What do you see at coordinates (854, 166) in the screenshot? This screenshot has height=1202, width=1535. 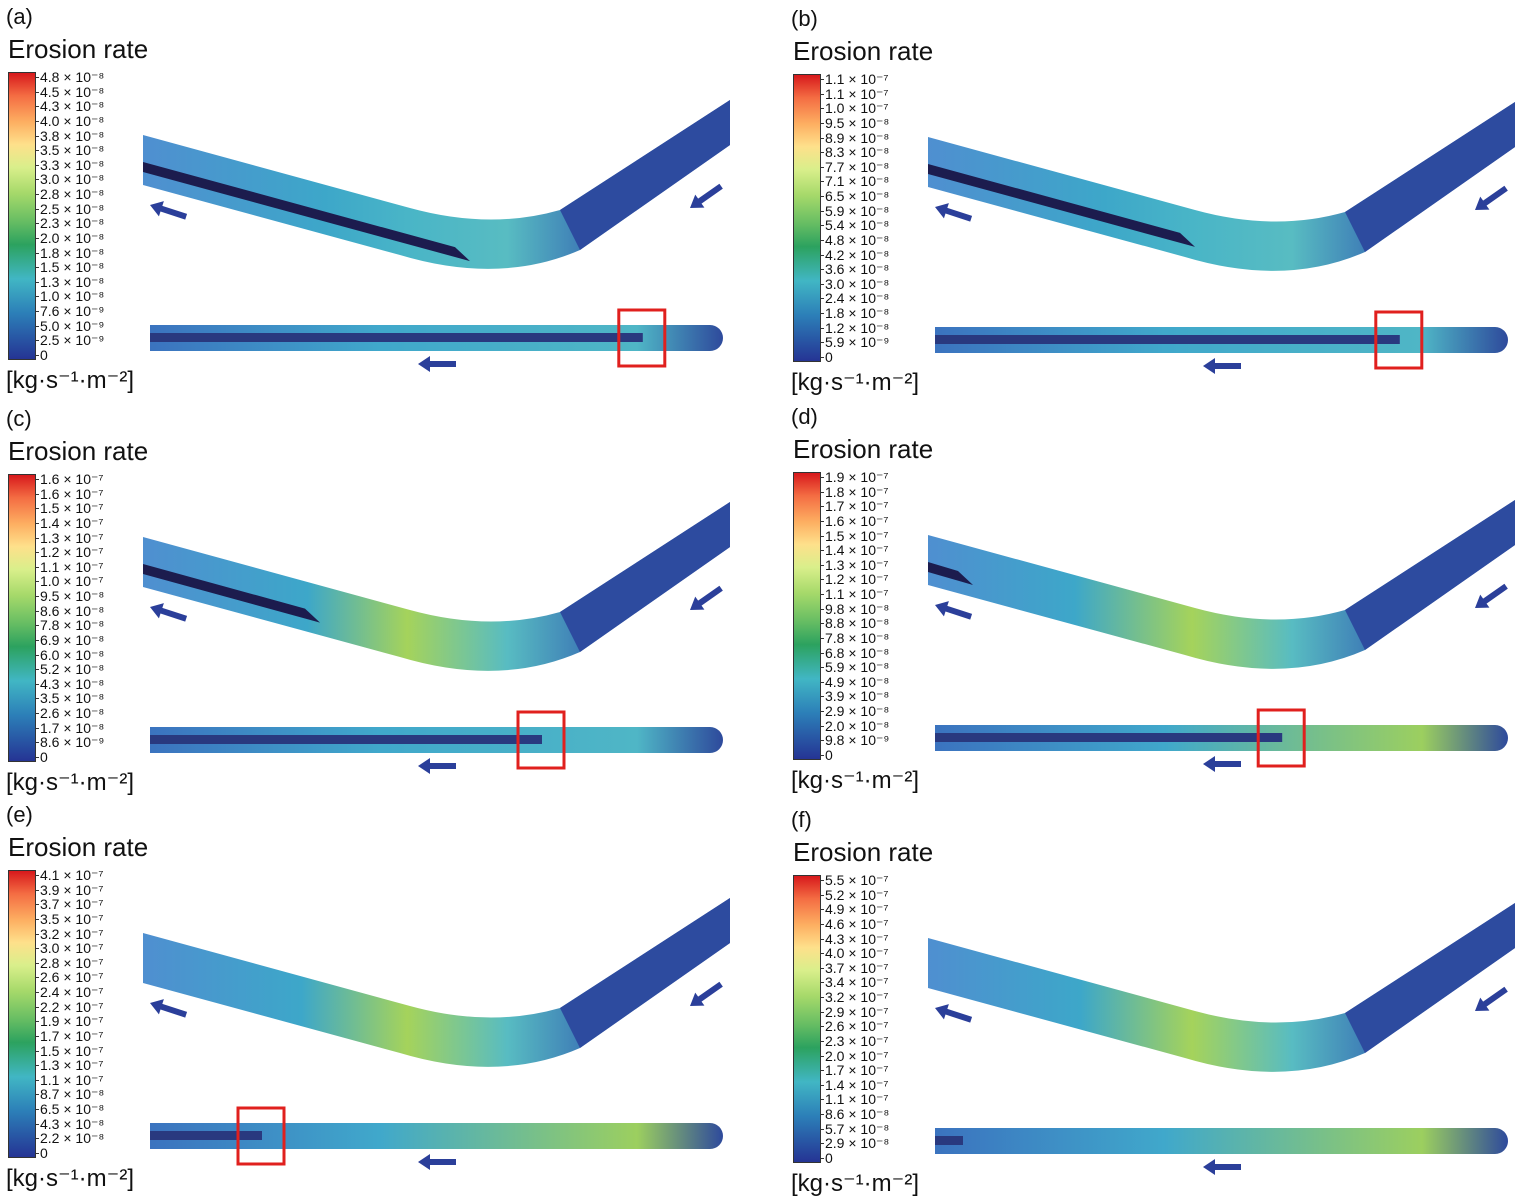 I see `colorbar-tick-label: 7.7 × 10⁻⁸` at bounding box center [854, 166].